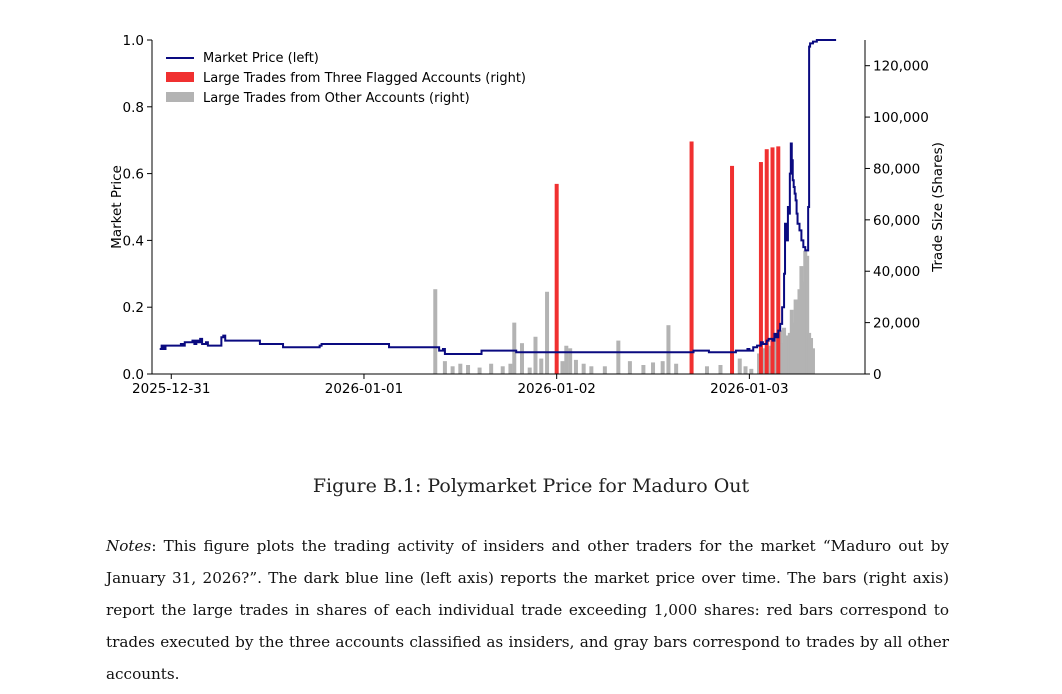  What do you see at coordinates (901, 118) in the screenshot?
I see `right-tick-label: 100,000` at bounding box center [901, 118].